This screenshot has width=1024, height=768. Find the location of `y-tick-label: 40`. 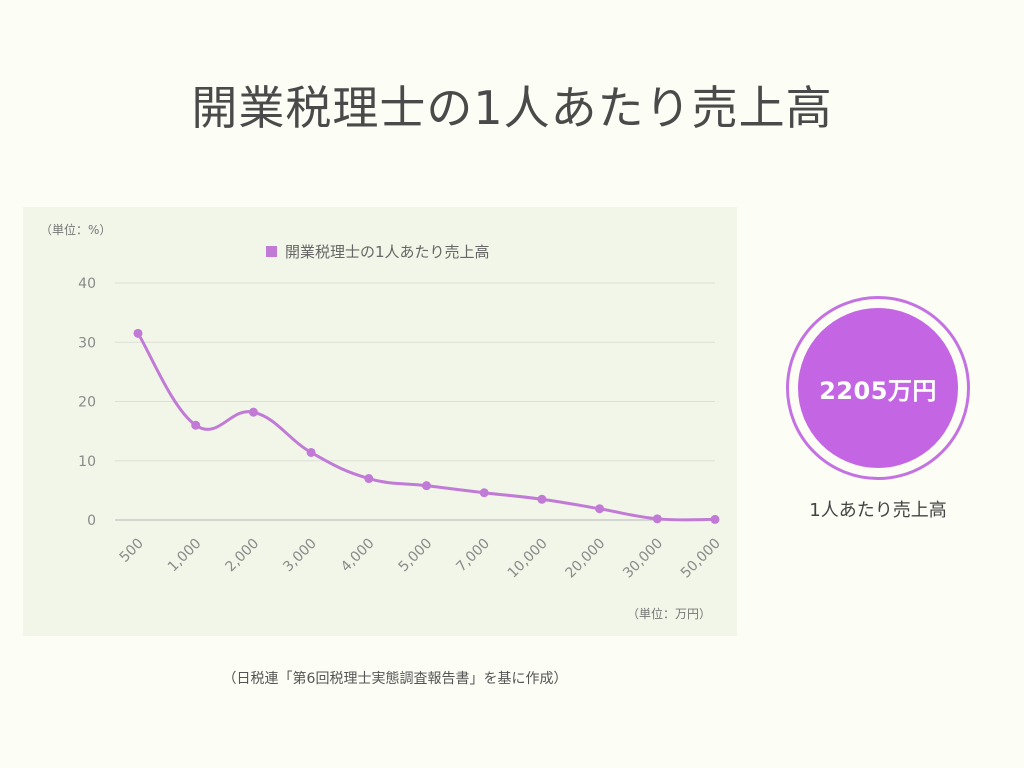

y-tick-label: 40 is located at coordinates (87, 284).